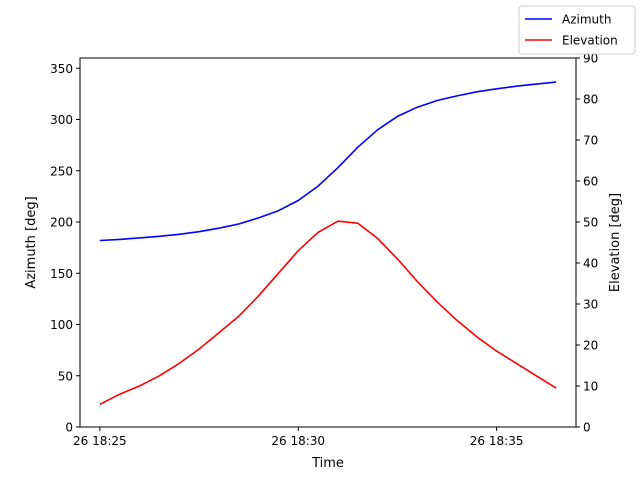 The width and height of the screenshot is (640, 480). I want to click on y2-tick-label: 80, so click(590, 100).